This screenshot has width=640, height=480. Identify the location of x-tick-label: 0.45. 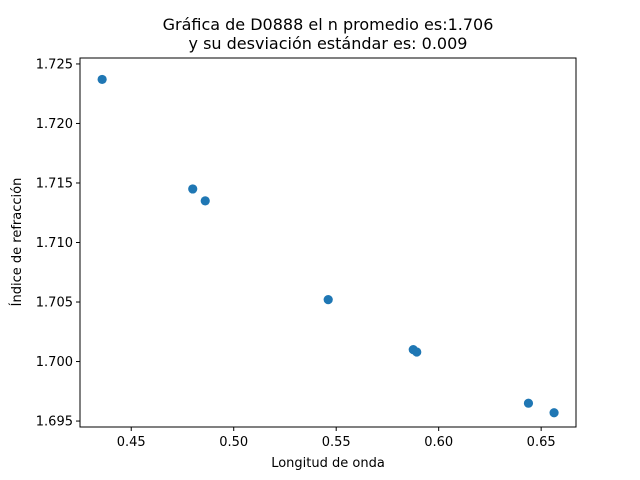
(131, 442).